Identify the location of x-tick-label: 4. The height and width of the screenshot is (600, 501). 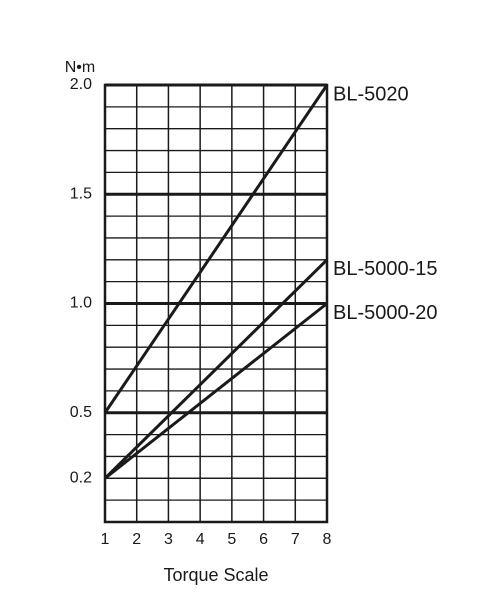
(200, 539).